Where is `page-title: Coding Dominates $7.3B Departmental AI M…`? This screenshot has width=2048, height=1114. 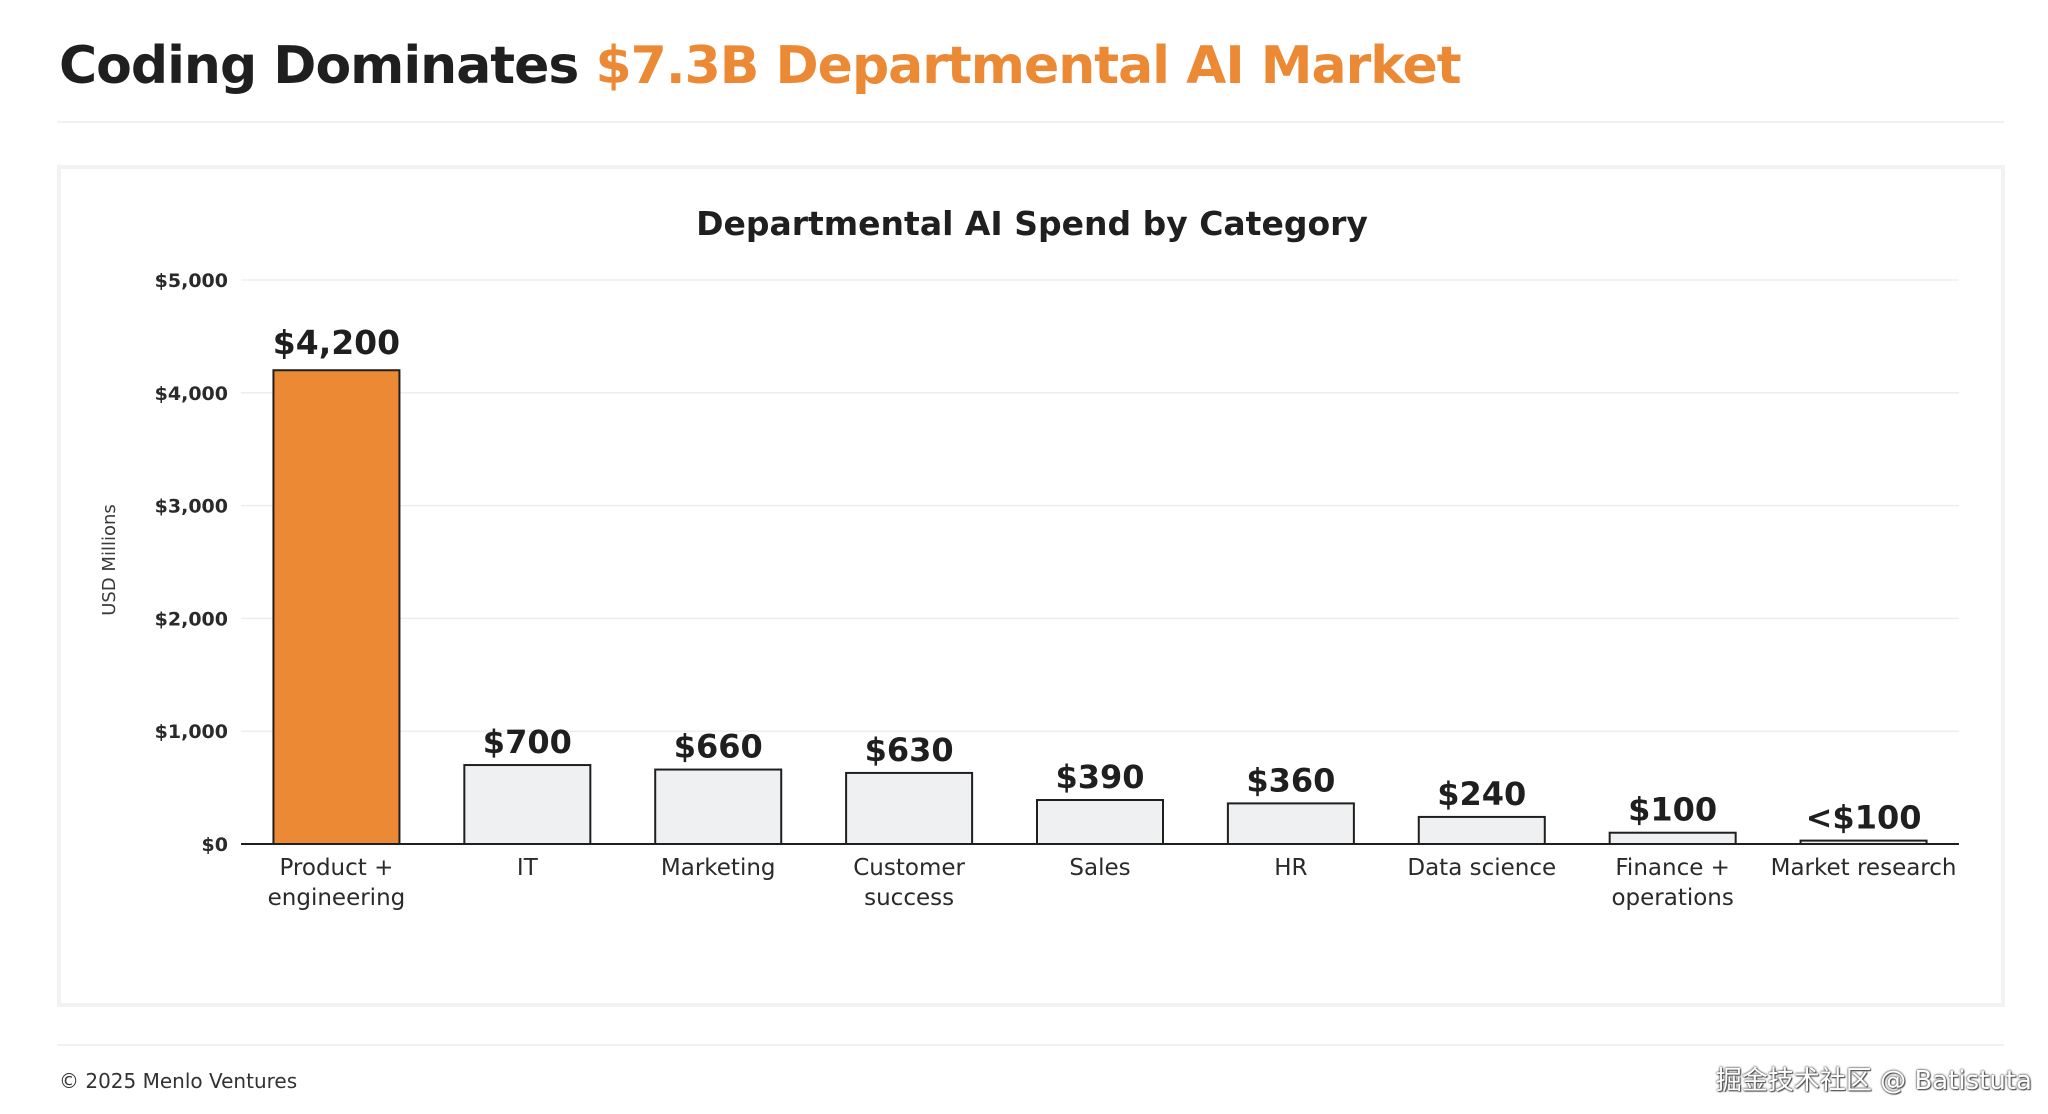 page-title: Coding Dominates $7.3B Departmental AI M… is located at coordinates (760, 66).